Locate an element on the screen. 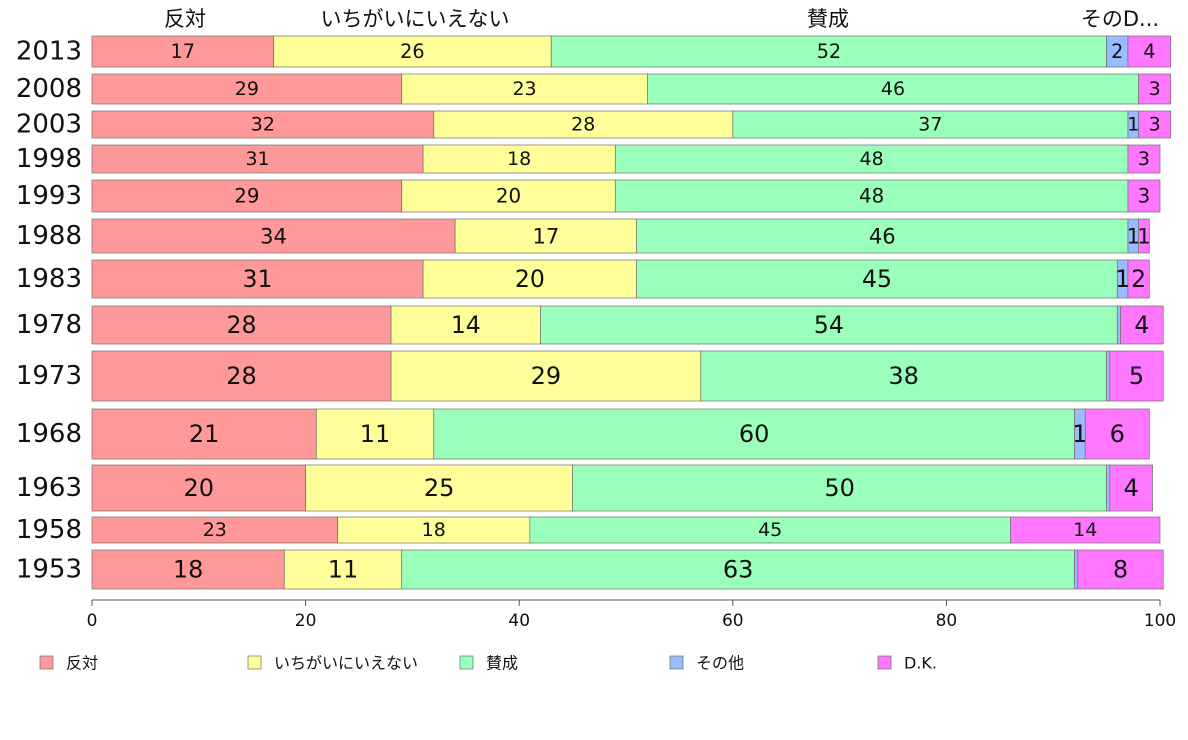  data-label: 21 is located at coordinates (204, 434).